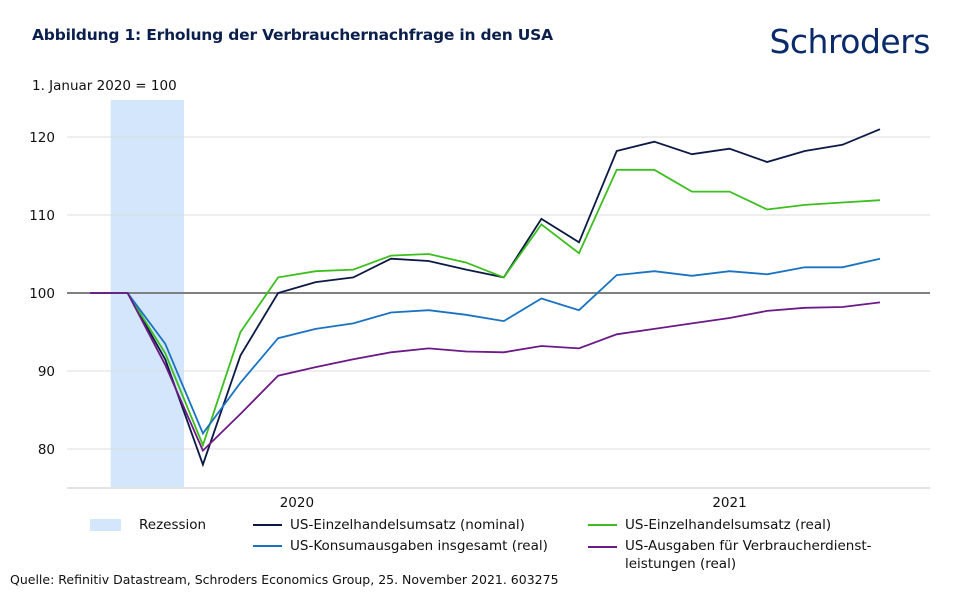 The width and height of the screenshot is (960, 612). What do you see at coordinates (46, 450) in the screenshot?
I see `y-tick-label: 80` at bounding box center [46, 450].